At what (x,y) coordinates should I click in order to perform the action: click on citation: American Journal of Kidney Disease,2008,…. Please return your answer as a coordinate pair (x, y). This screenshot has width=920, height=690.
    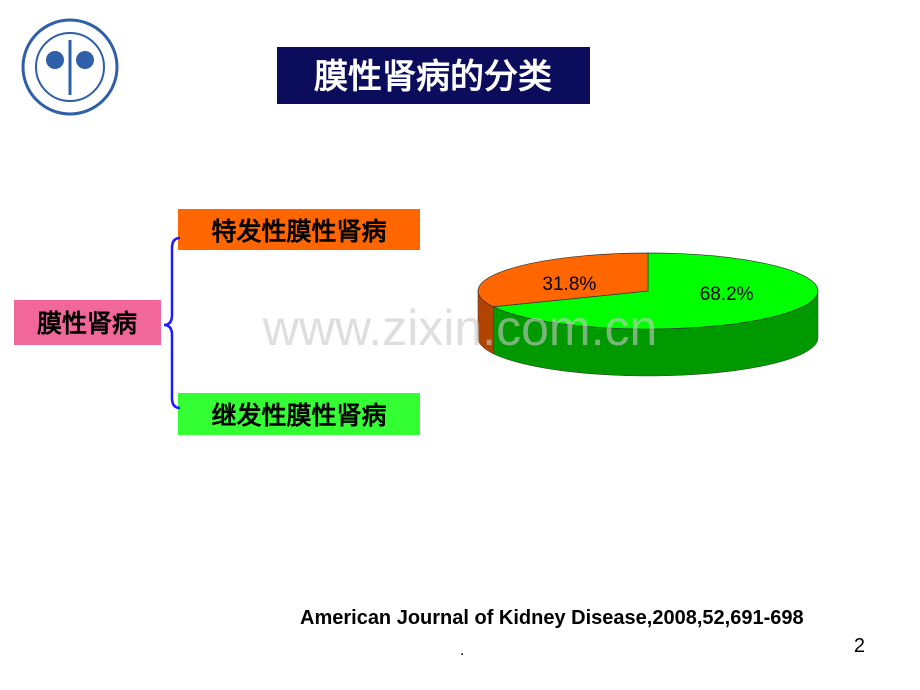
    Looking at the image, I should click on (552, 618).